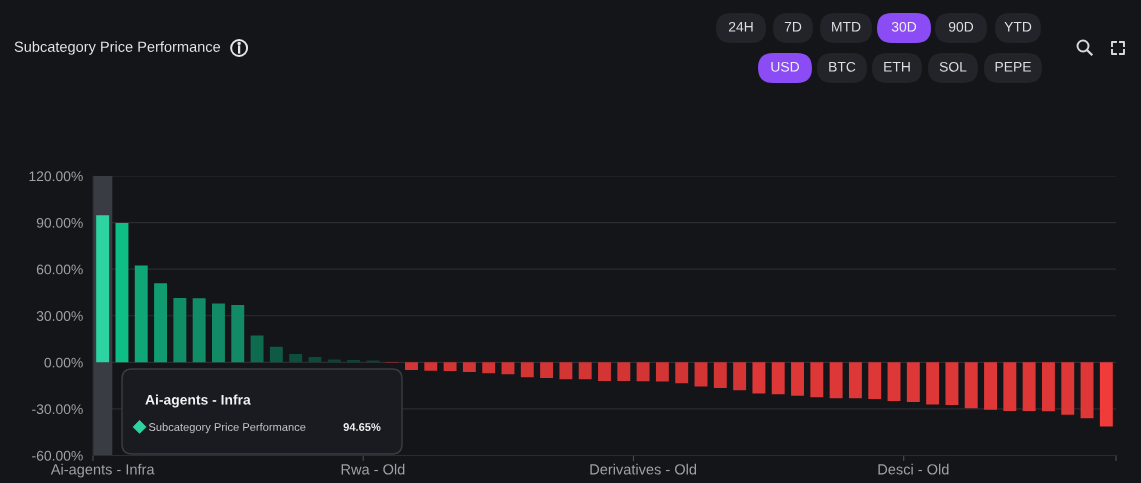  What do you see at coordinates (740, 26) in the screenshot?
I see `text: 24H` at bounding box center [740, 26].